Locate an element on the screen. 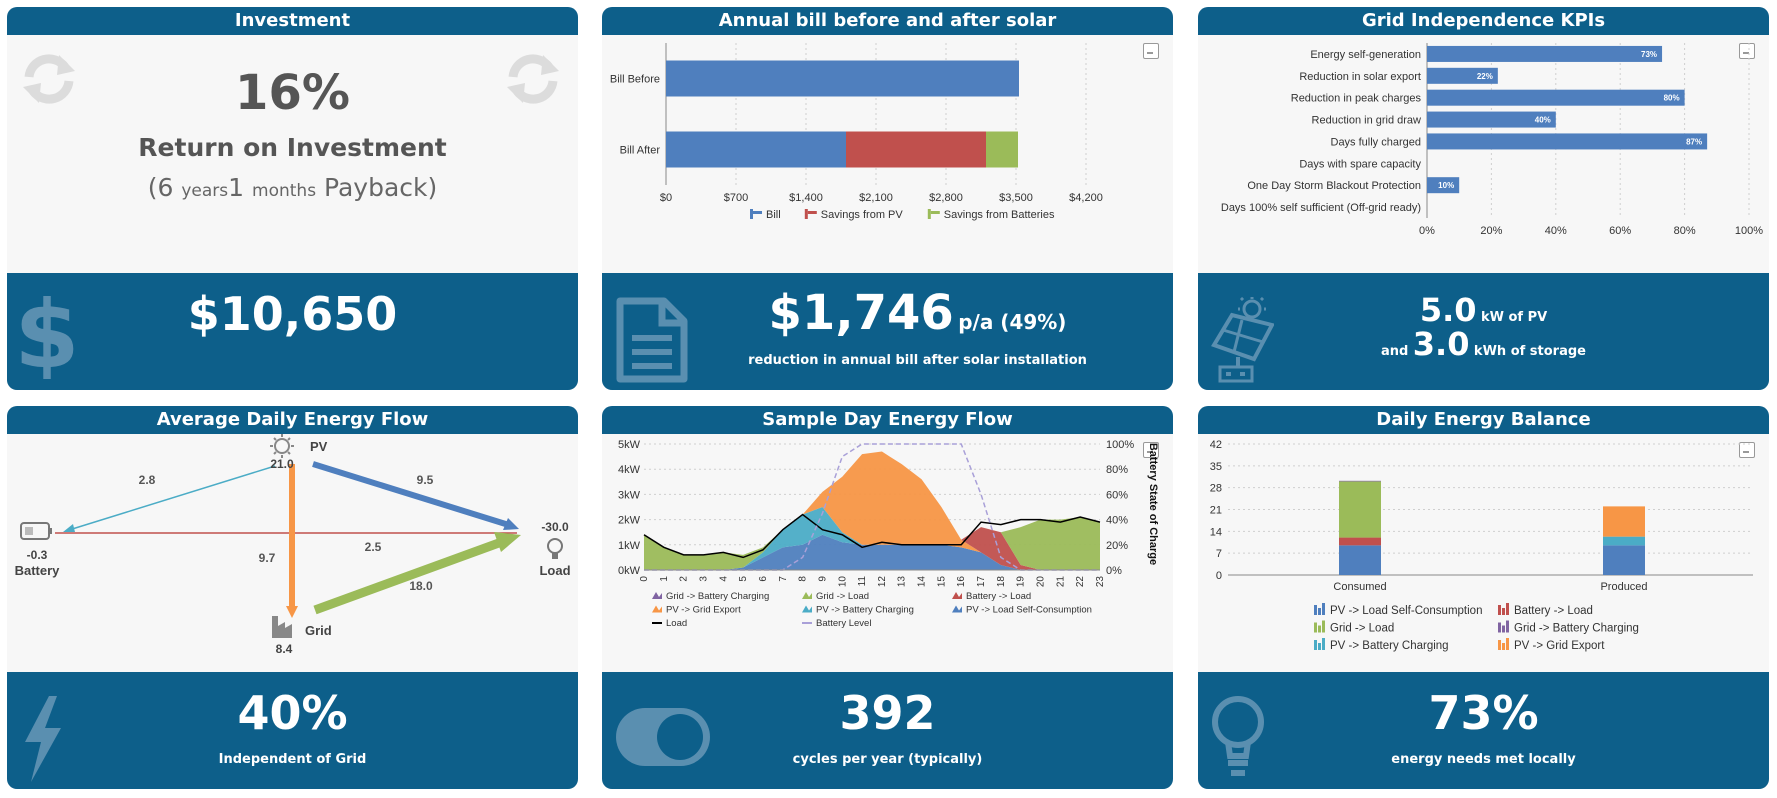  legend-label: Battery -> Load is located at coordinates (1553, 611).